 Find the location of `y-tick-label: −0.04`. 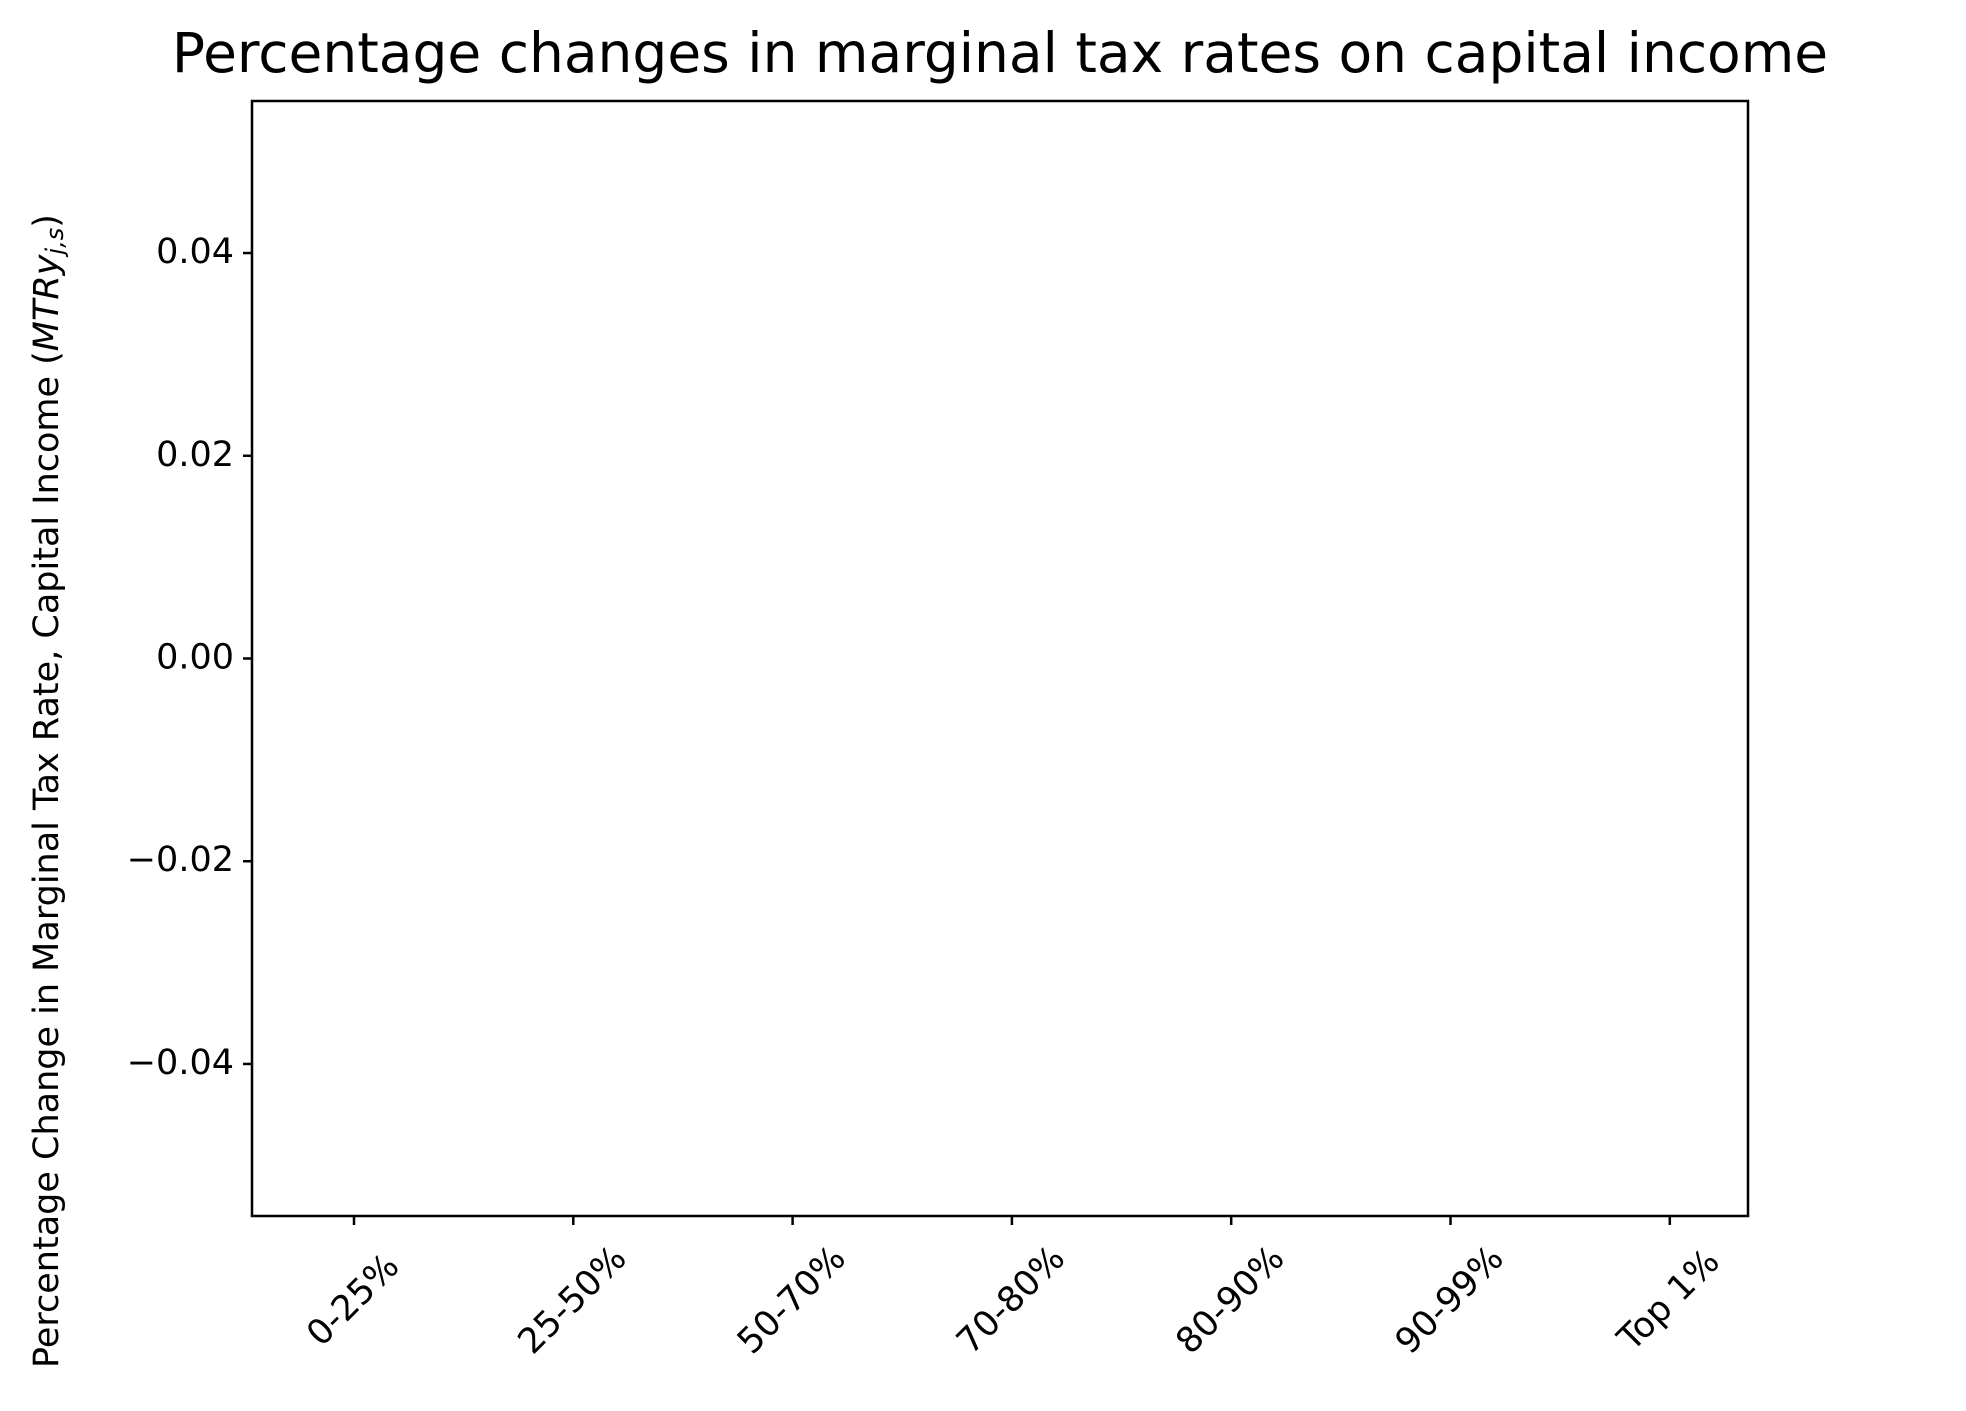

y-tick-label: −0.04 is located at coordinates (180, 1063).